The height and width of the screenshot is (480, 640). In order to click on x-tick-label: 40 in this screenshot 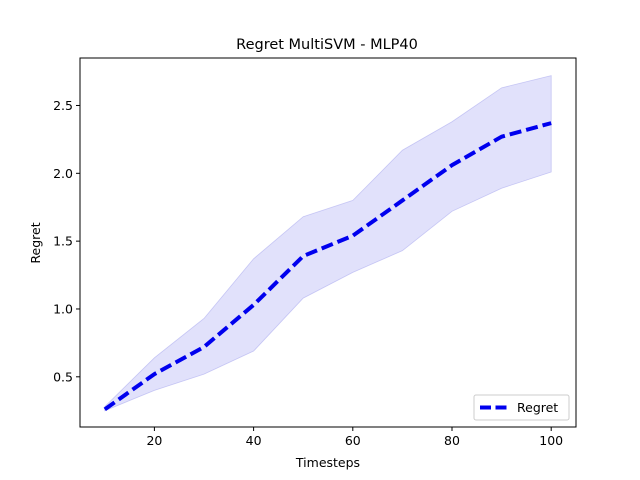, I will do `click(254, 440)`.